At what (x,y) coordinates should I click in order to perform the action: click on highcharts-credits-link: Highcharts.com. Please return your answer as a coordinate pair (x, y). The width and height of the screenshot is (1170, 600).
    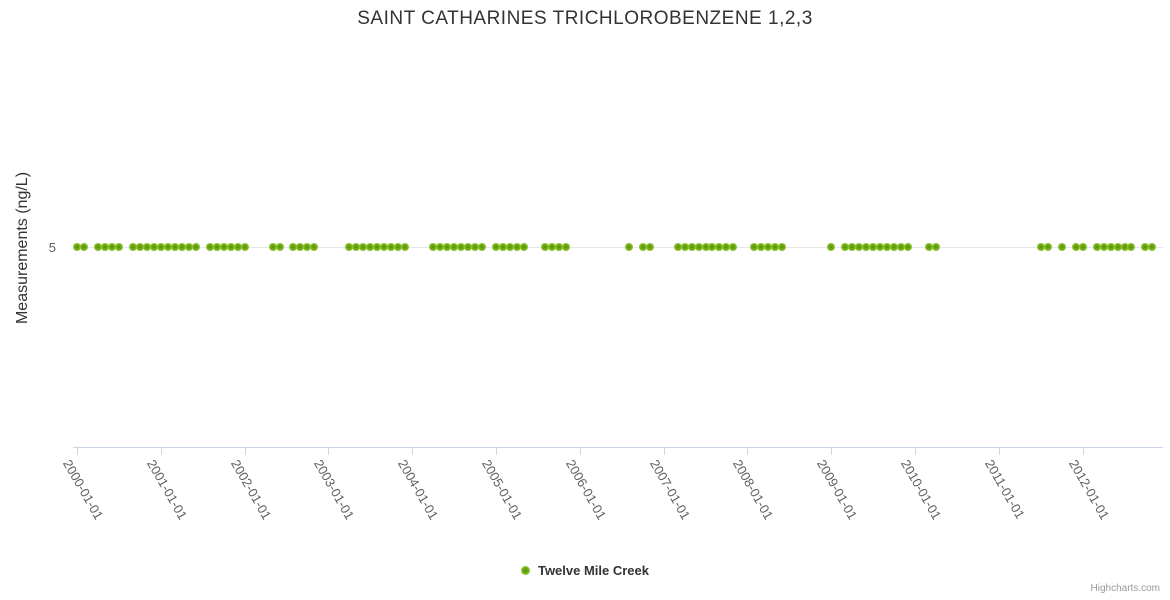
    Looking at the image, I should click on (1125, 588).